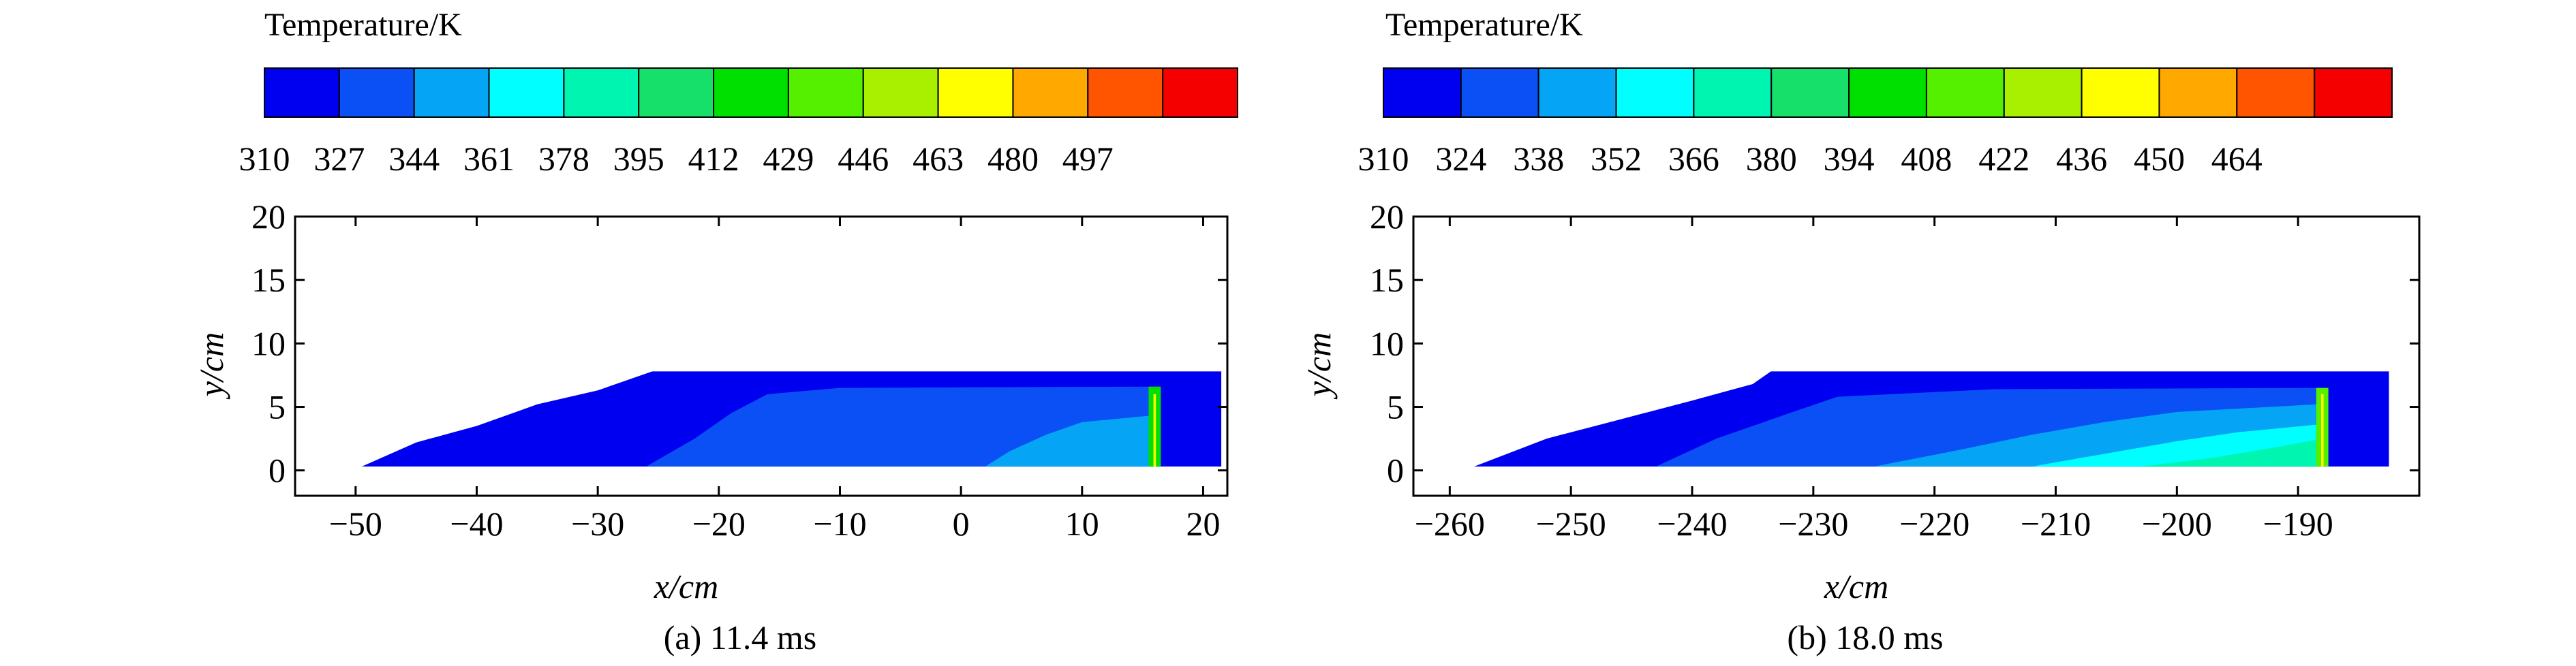 This screenshot has width=2576, height=666. What do you see at coordinates (740, 637) in the screenshot?
I see `panel-caption: (a) 11.4 ms` at bounding box center [740, 637].